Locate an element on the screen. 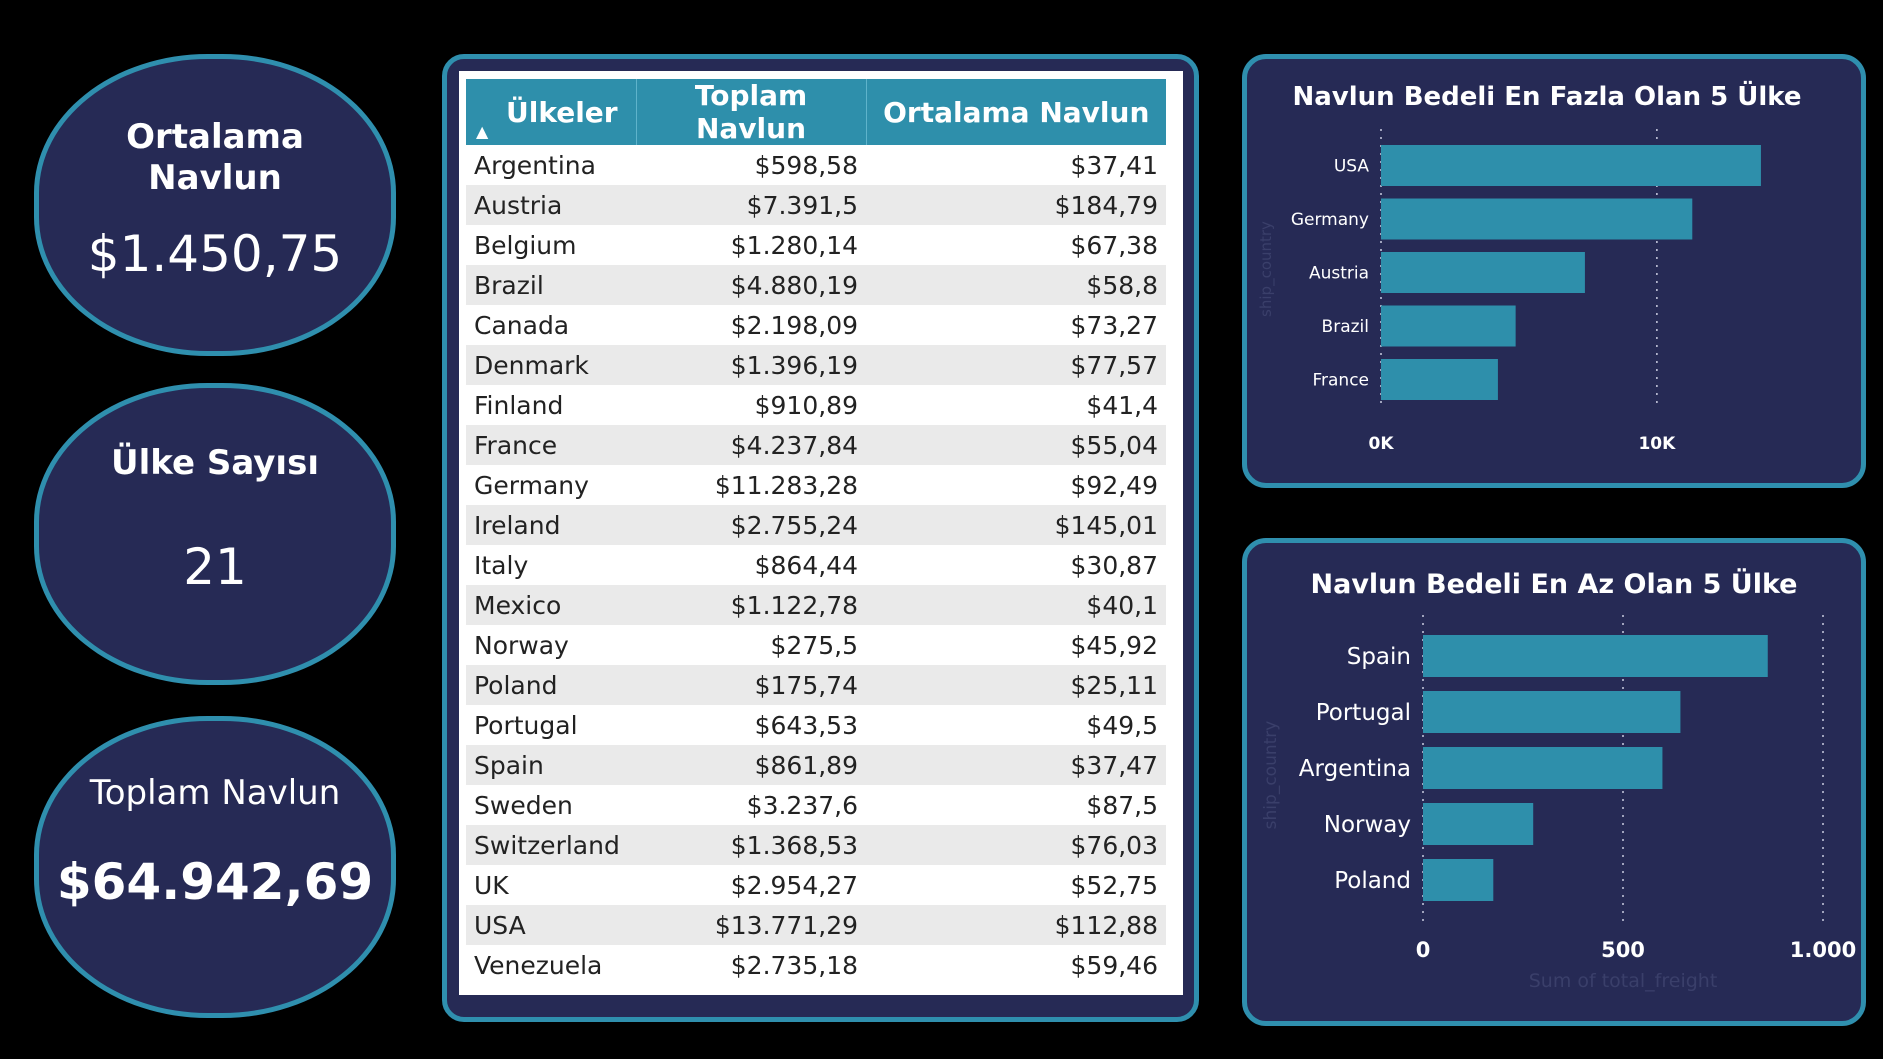 This screenshot has width=1883, height=1059. table-row: Germany $11.283,28 $92,49 is located at coordinates (816, 485).